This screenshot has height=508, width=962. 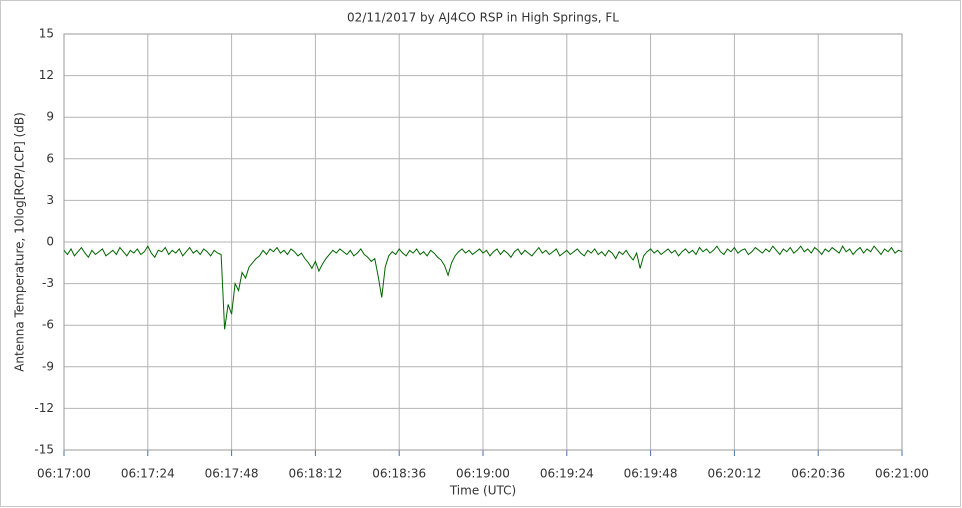 I want to click on x-tick-label: 06:17:24, so click(x=148, y=474).